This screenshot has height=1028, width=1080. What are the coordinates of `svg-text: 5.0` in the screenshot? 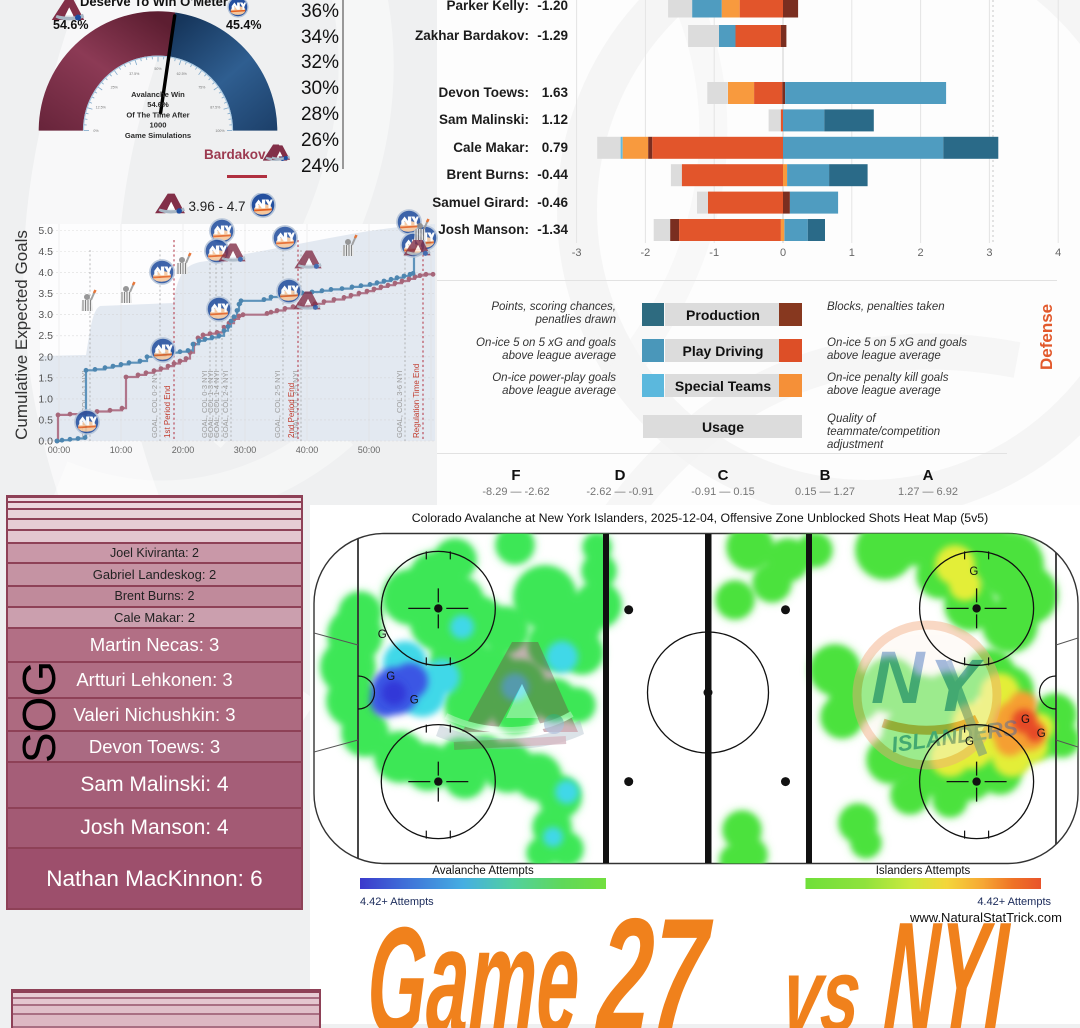 It's located at (45, 231).